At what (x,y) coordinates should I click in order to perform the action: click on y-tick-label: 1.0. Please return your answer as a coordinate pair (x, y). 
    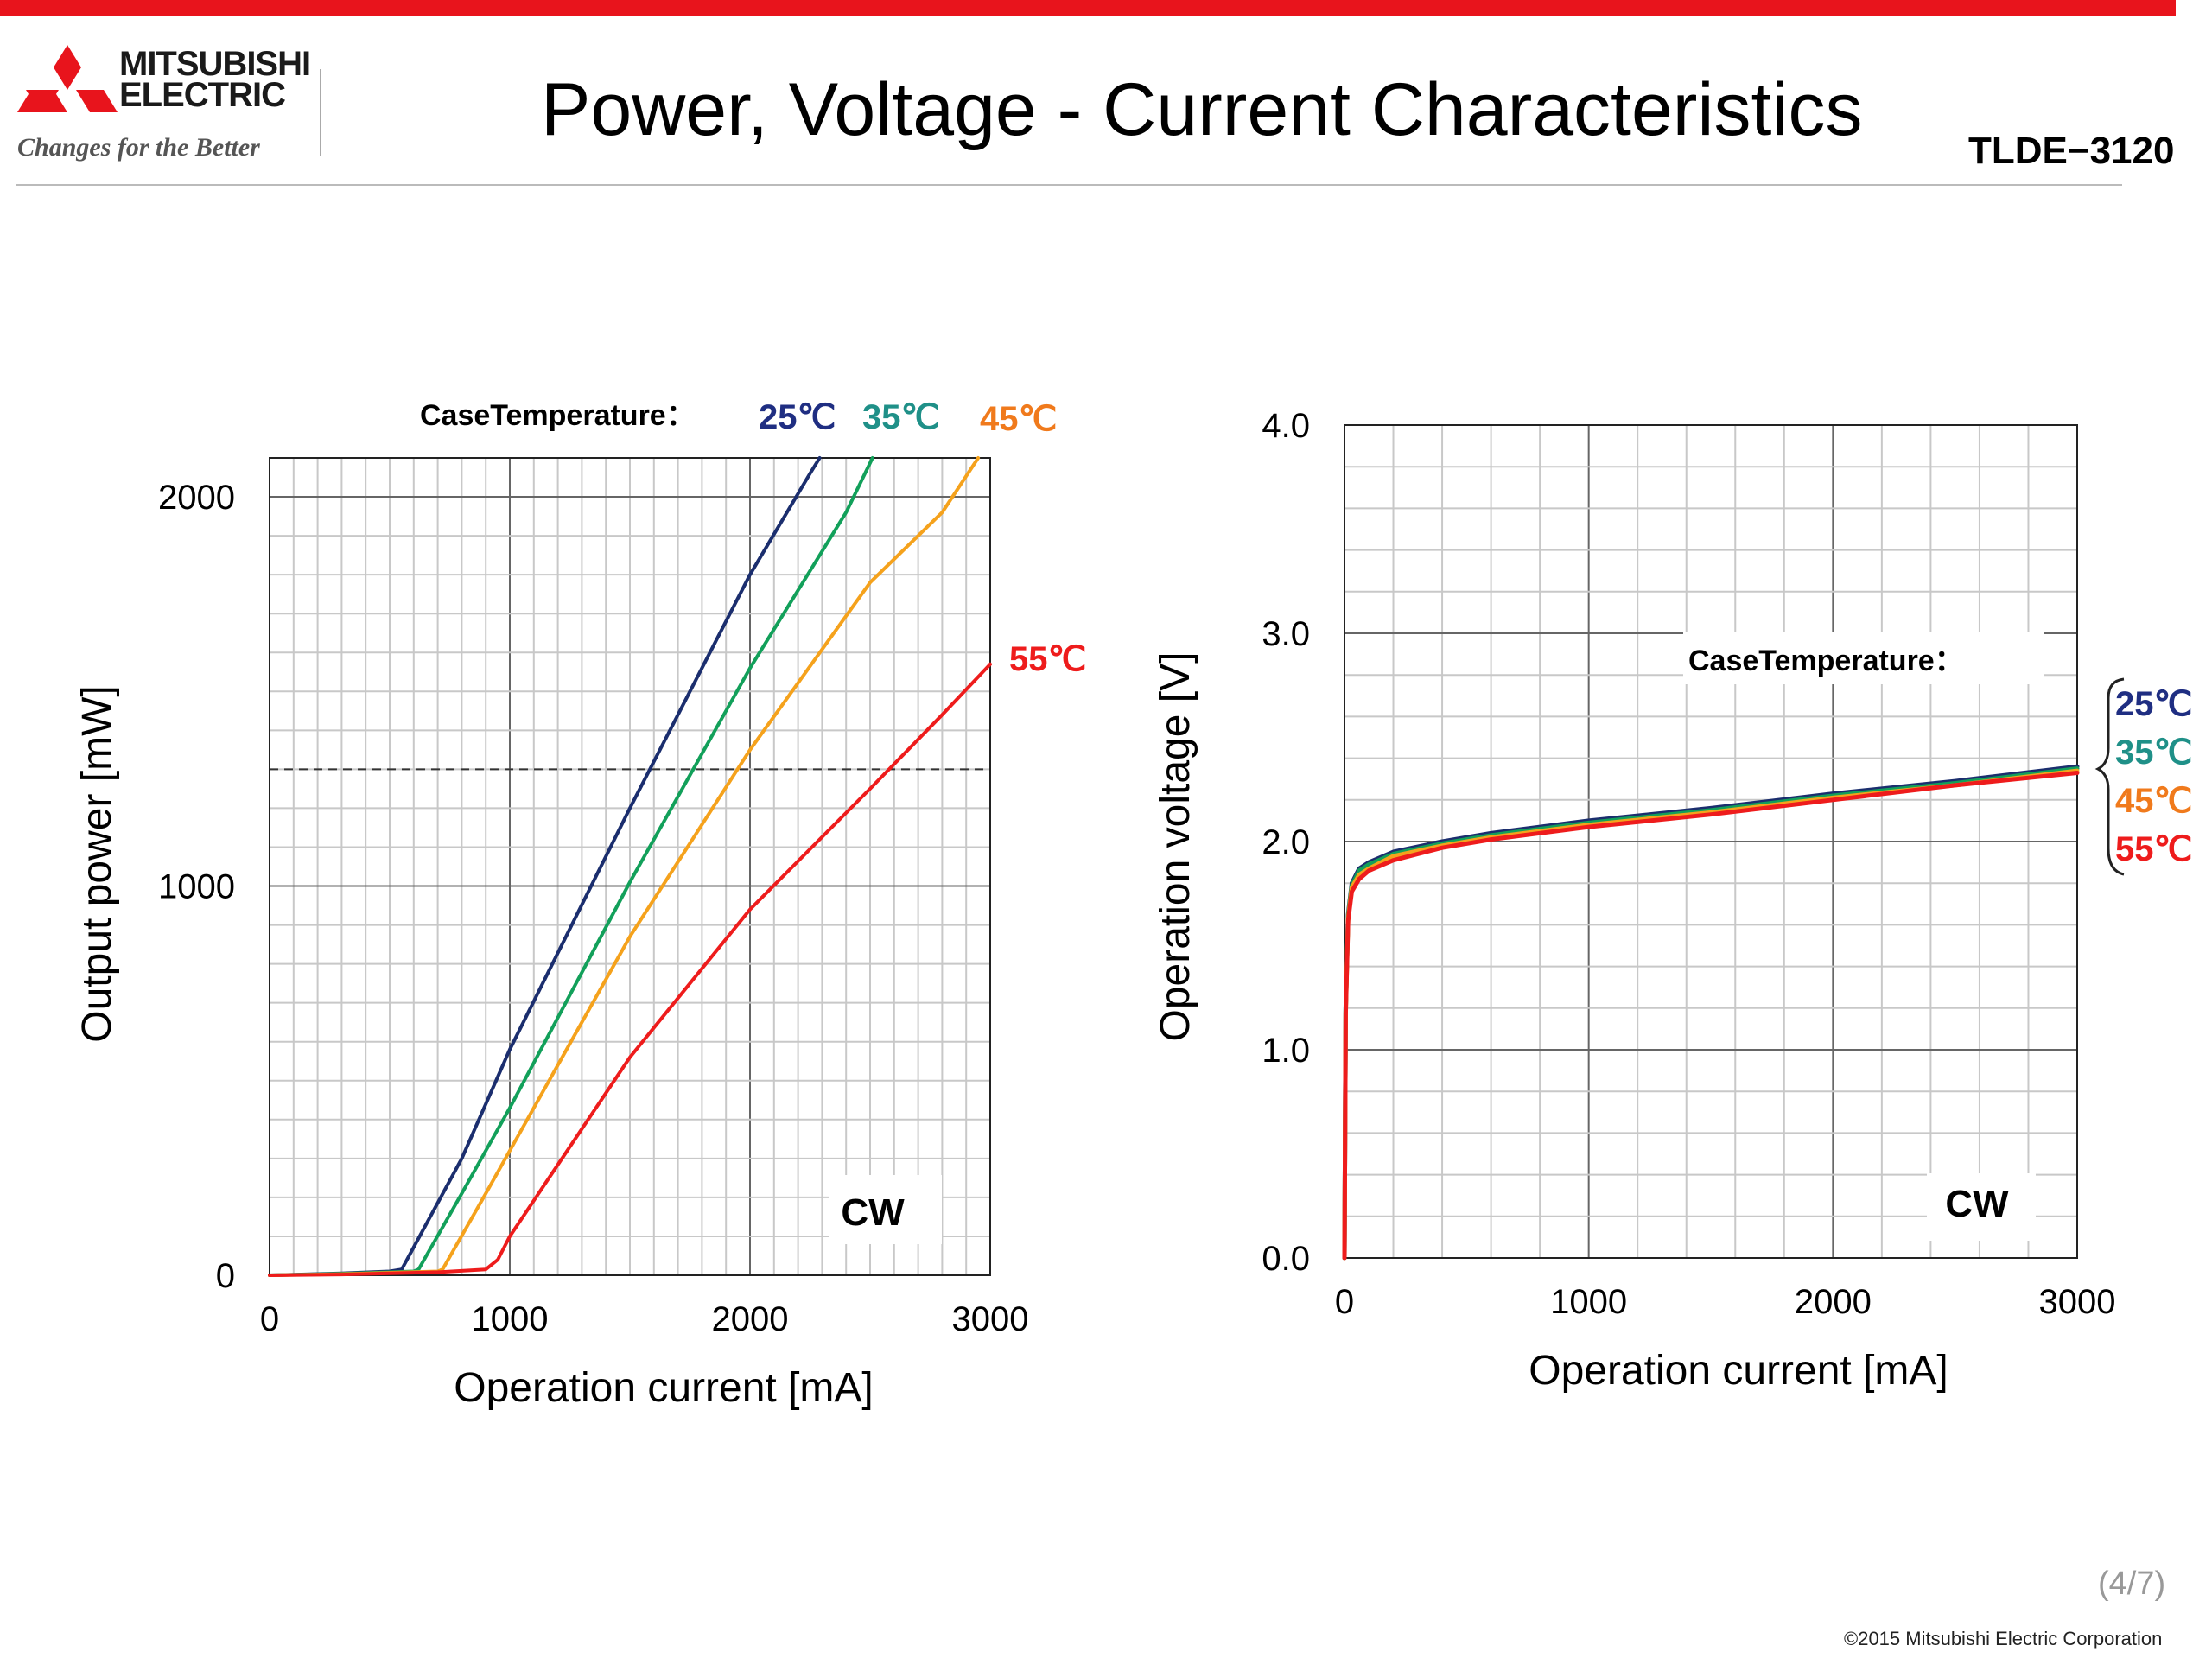
    Looking at the image, I should click on (1286, 1051).